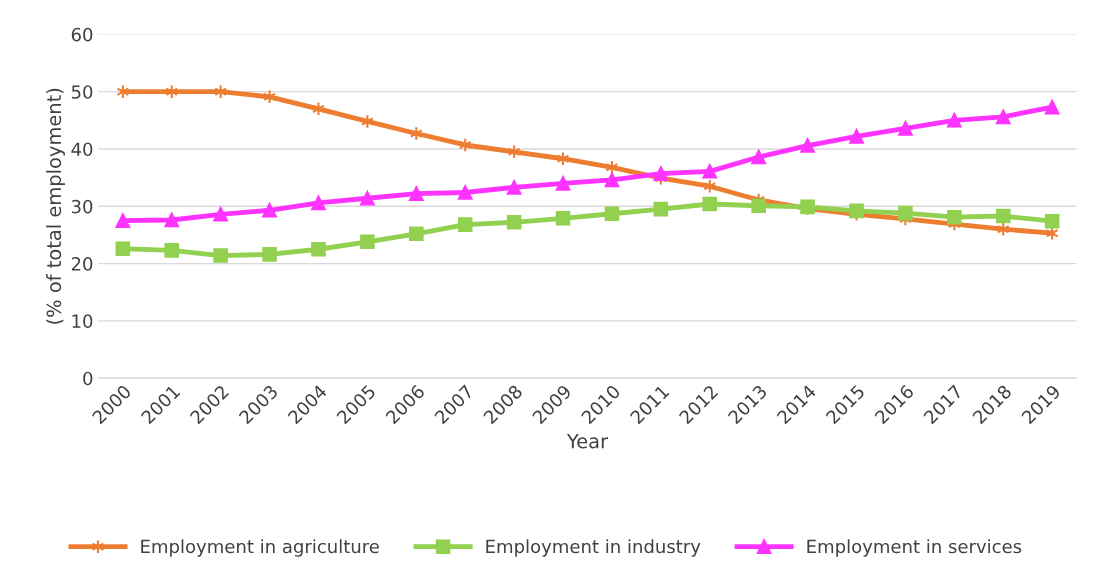 The width and height of the screenshot is (1093, 573). Describe the element at coordinates (82, 92) in the screenshot. I see `y-tick-label: 50` at that location.